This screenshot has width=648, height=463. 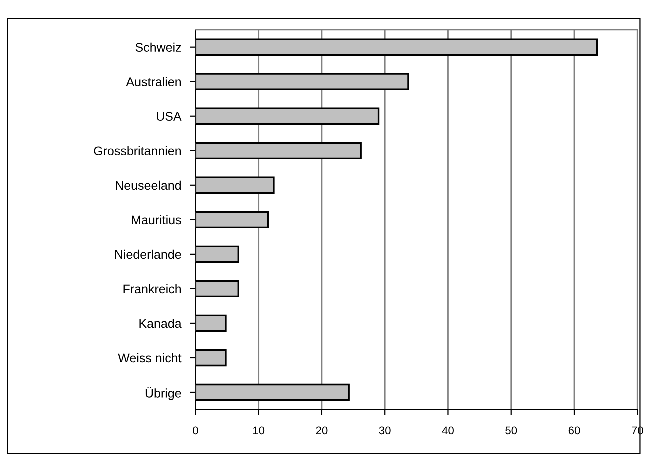 What do you see at coordinates (148, 255) in the screenshot?
I see `y-tick-label: Niederlande` at bounding box center [148, 255].